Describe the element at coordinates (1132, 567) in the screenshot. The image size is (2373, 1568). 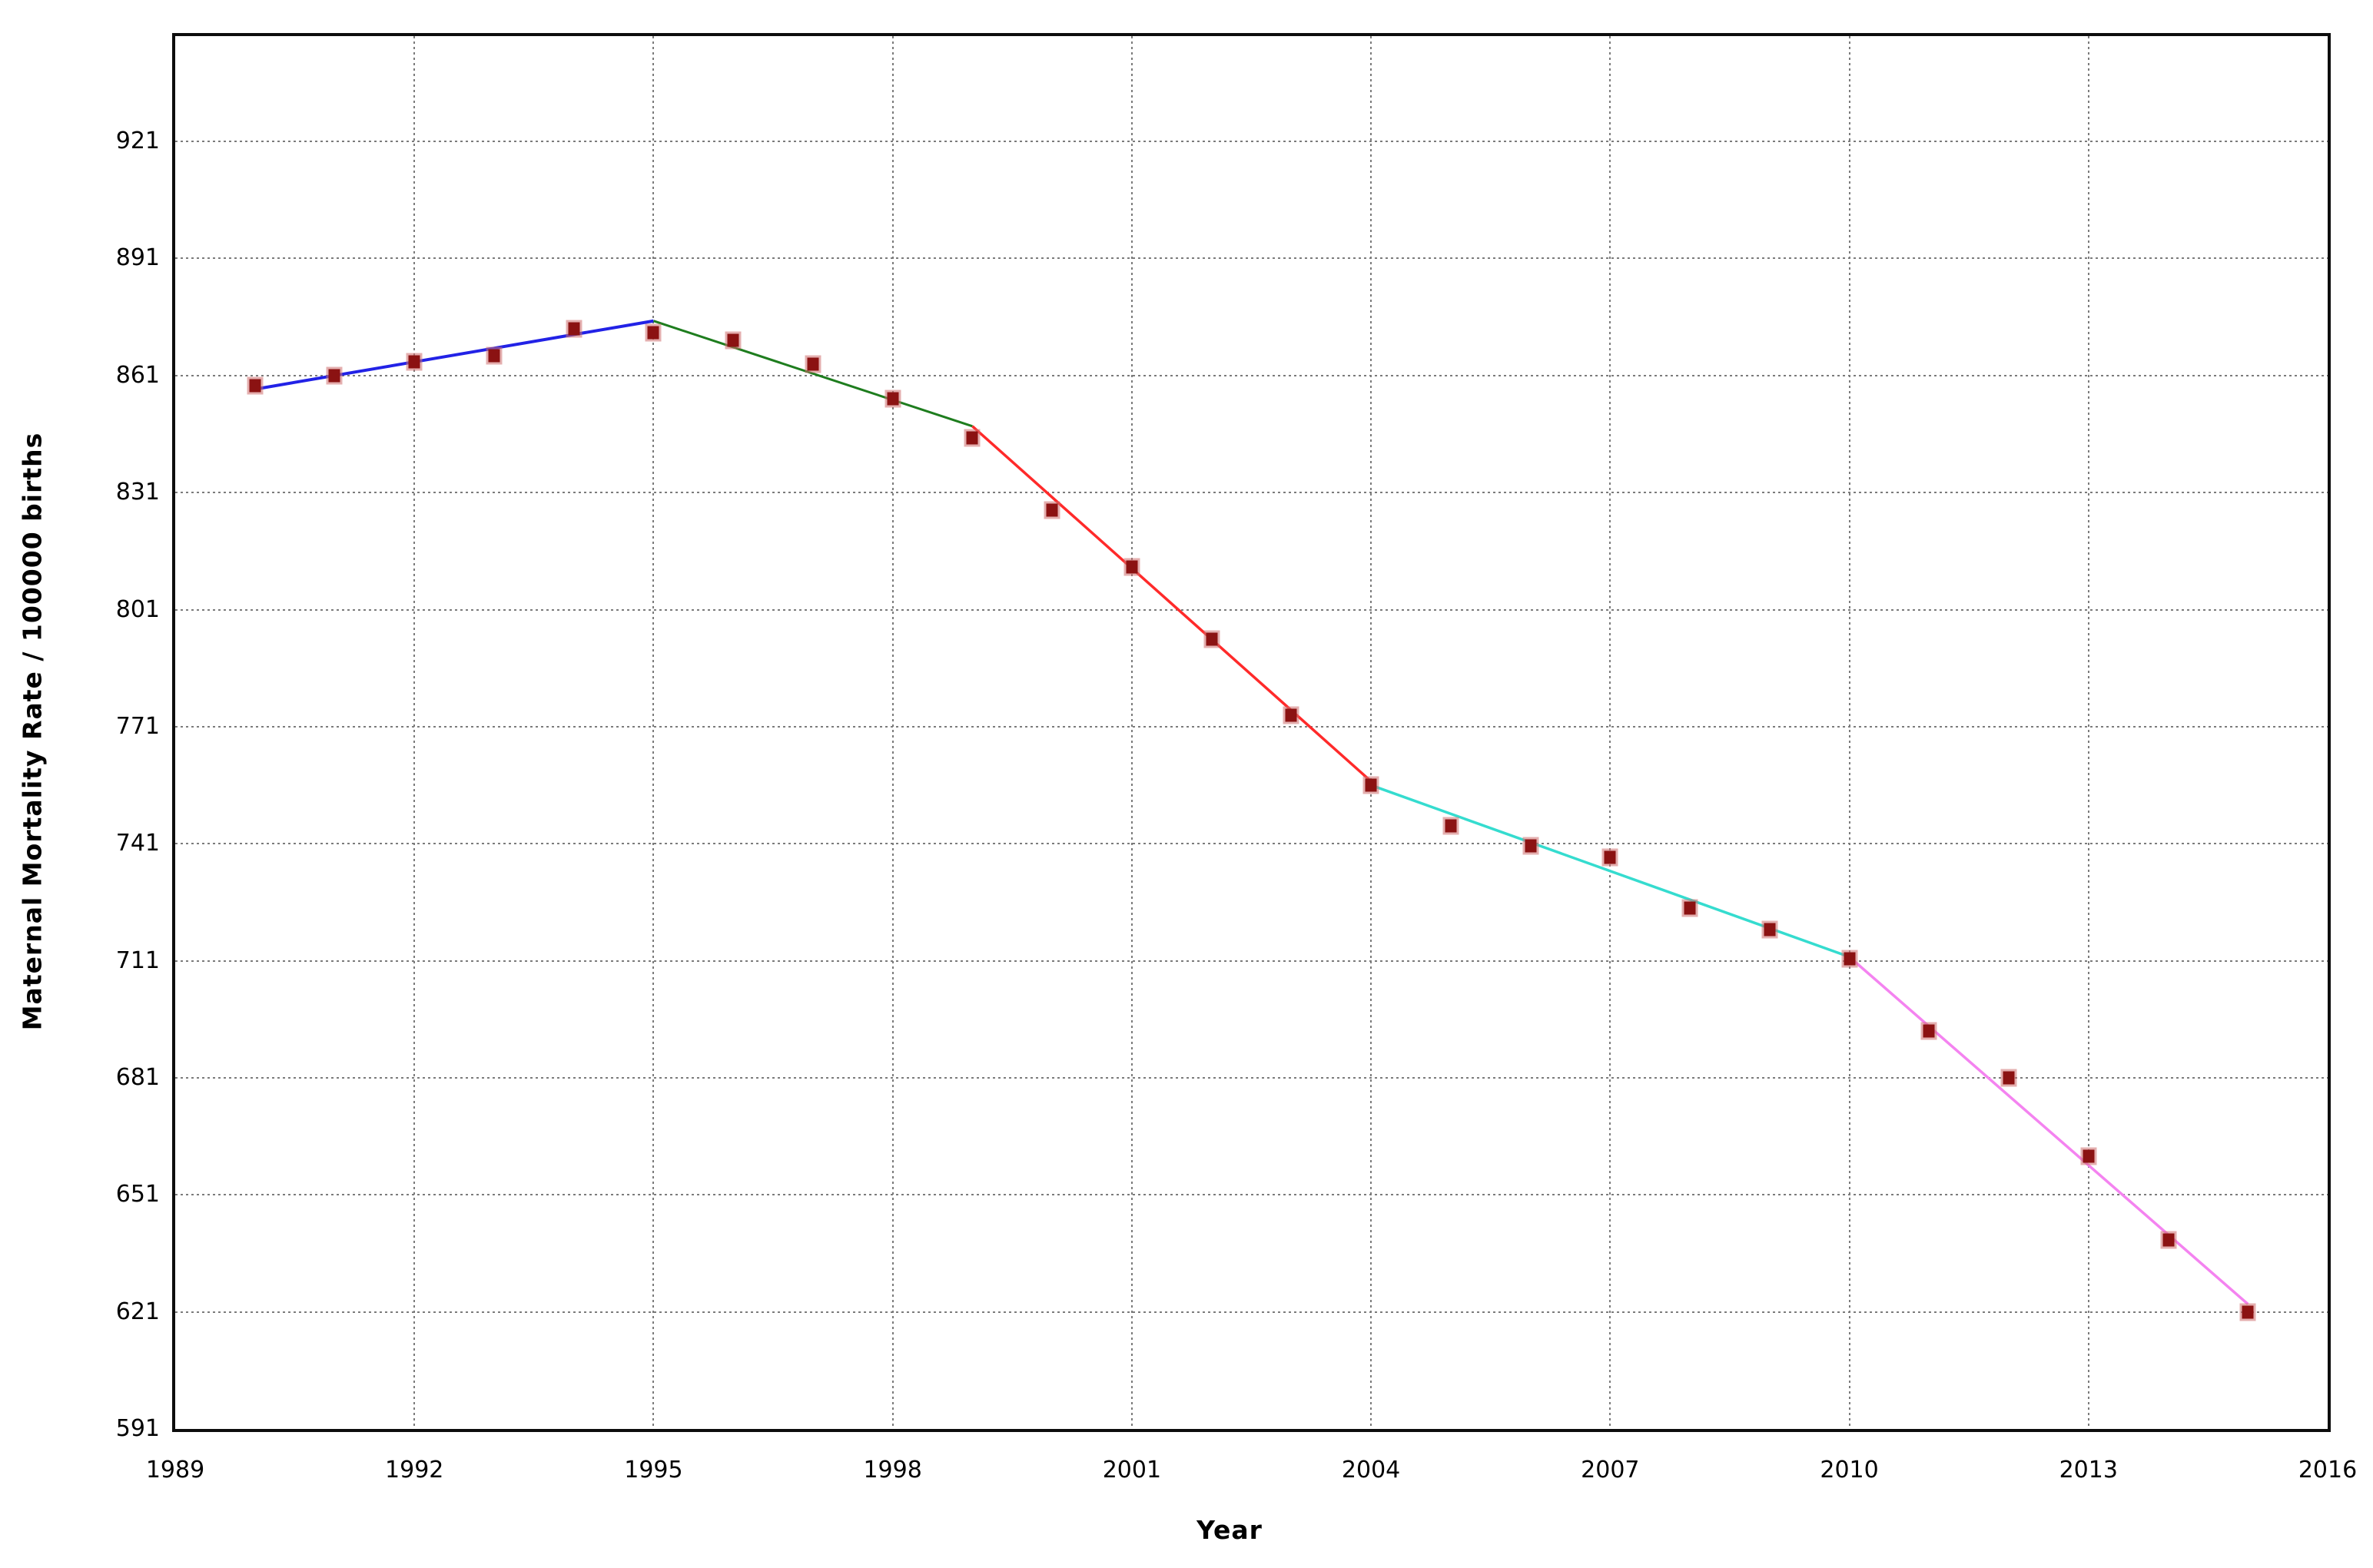
I see `data-point-2001` at that location.